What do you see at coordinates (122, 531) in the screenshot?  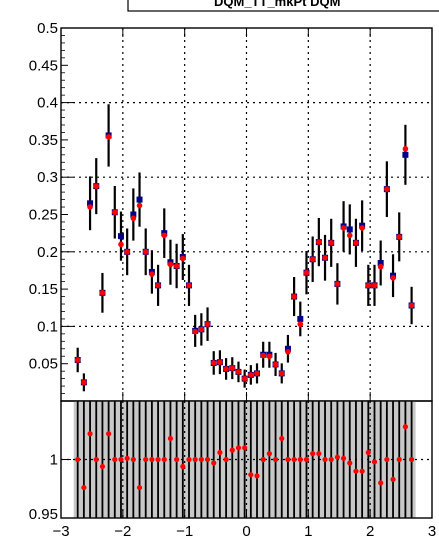 I see `bottom-x-tick-label-1: −2` at bounding box center [122, 531].